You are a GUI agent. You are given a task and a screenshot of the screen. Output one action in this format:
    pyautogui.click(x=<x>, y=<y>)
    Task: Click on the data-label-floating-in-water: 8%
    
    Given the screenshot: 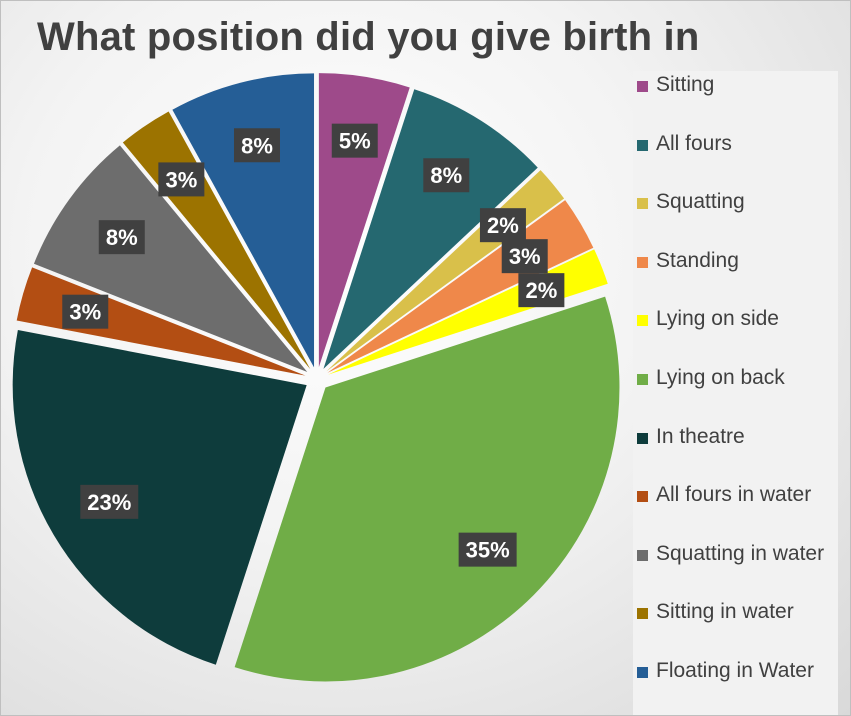 What is the action you would take?
    pyautogui.click(x=257, y=145)
    